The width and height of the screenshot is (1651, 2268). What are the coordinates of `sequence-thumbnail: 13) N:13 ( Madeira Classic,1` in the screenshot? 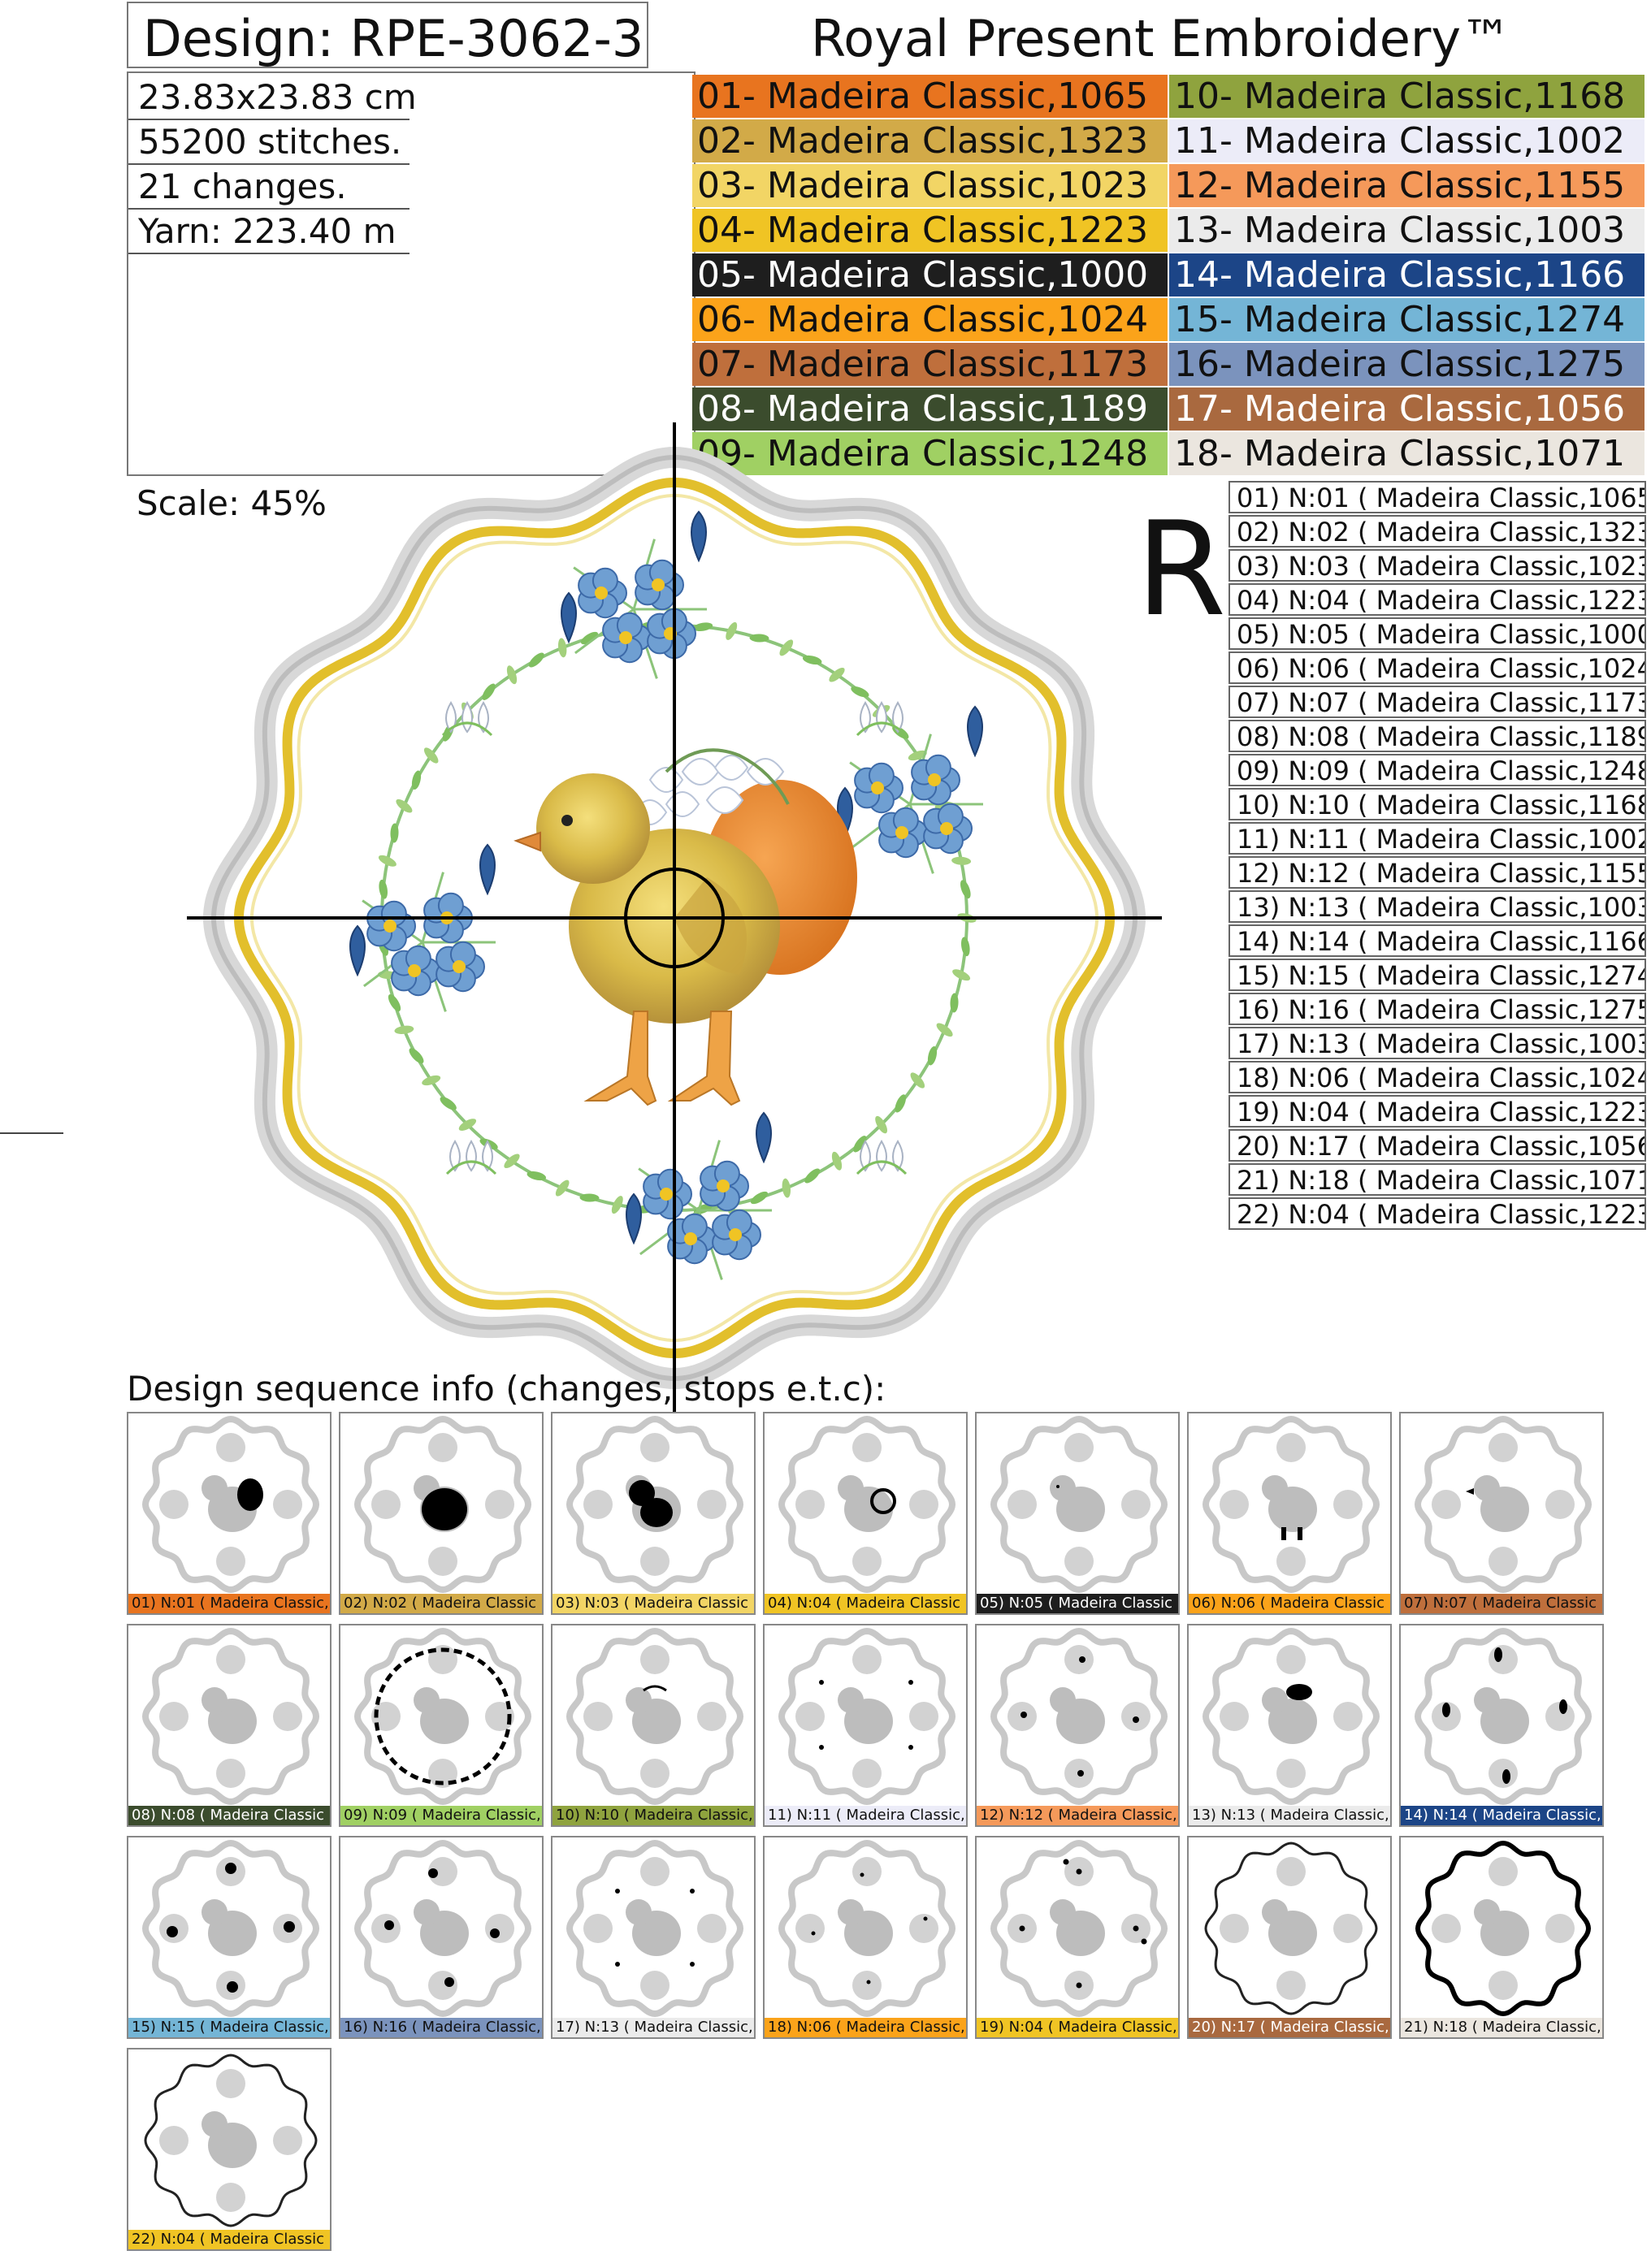 It's located at (1289, 1726).